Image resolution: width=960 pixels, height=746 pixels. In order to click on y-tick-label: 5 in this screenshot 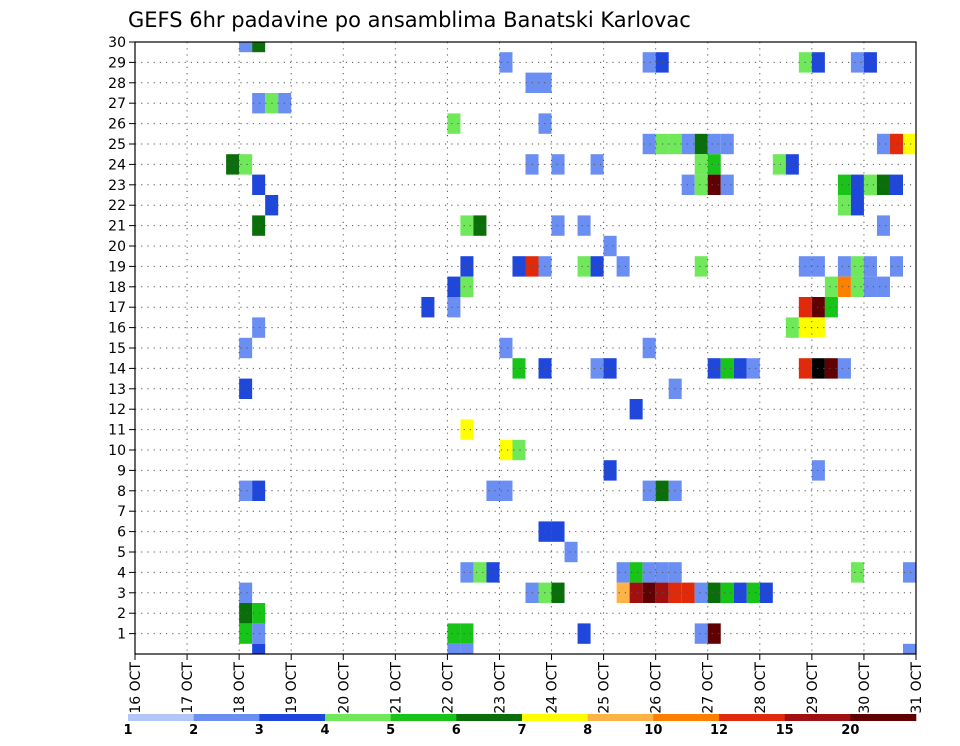, I will do `click(121, 553)`.